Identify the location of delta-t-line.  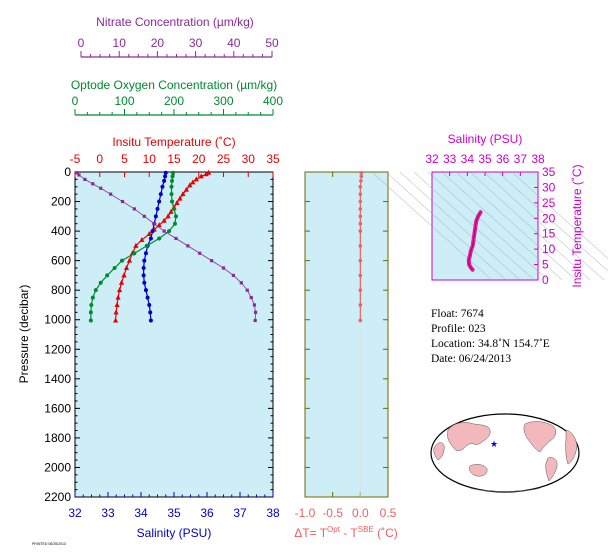
(361, 246).